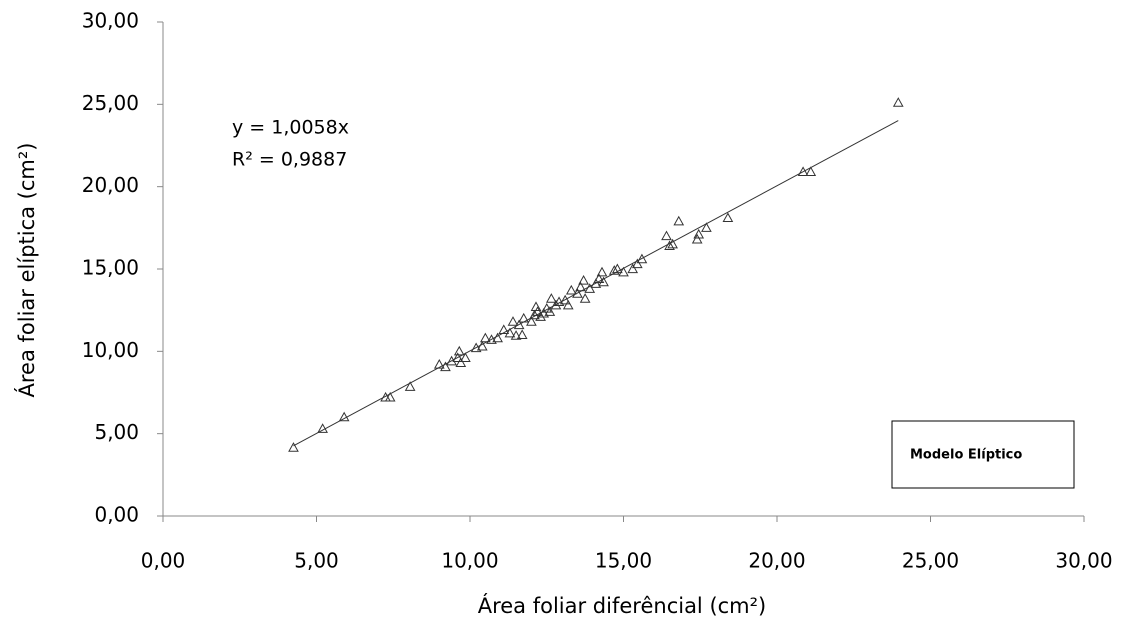 This screenshot has height=627, width=1127. I want to click on y-tick-label: 0,00, so click(116, 515).